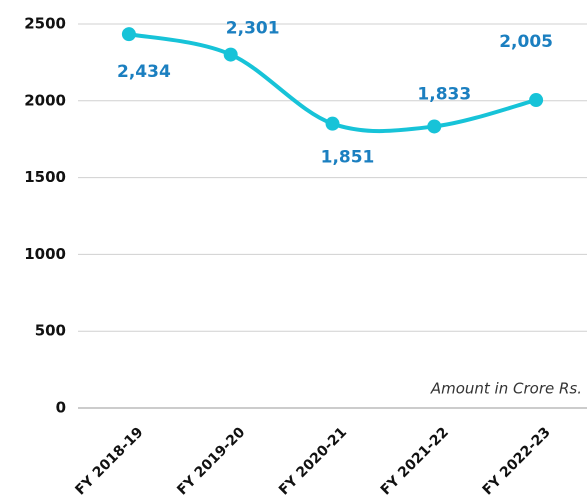 The image size is (587, 502). I want to click on x-tick-label: FY 2022-23, so click(517, 461).